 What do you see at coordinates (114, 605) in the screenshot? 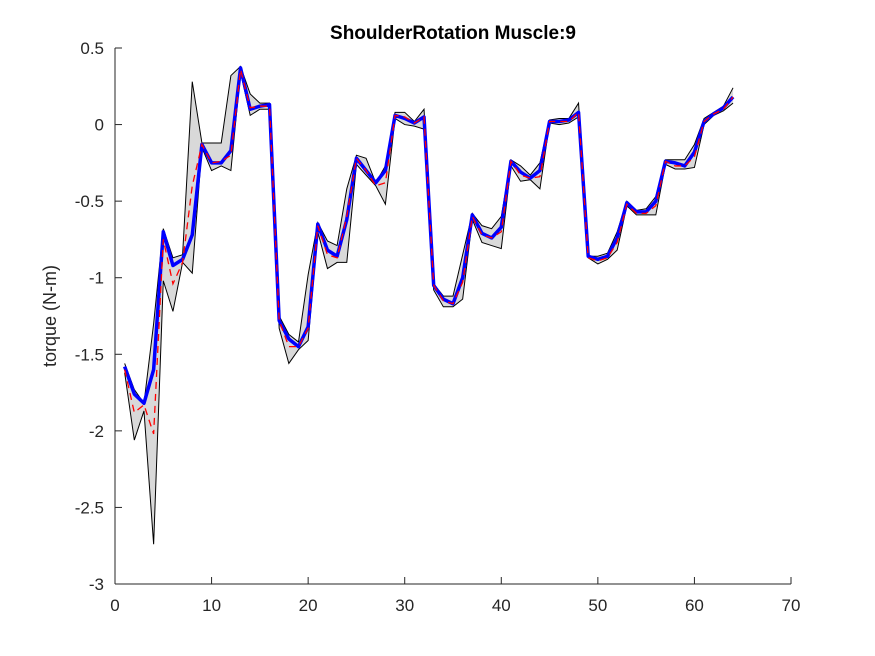
I see `x-tick-label: 0` at bounding box center [114, 605].